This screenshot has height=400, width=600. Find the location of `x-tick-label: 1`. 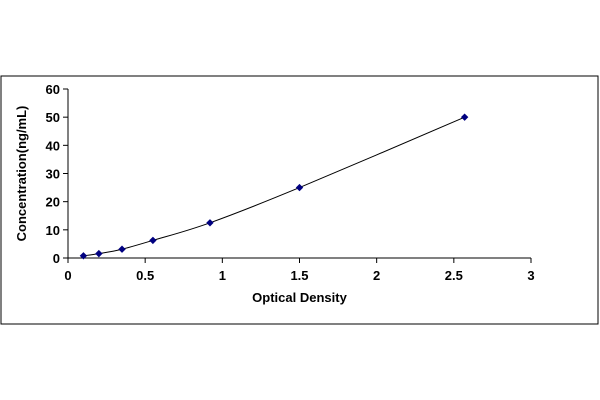

x-tick-label: 1 is located at coordinates (222, 275).